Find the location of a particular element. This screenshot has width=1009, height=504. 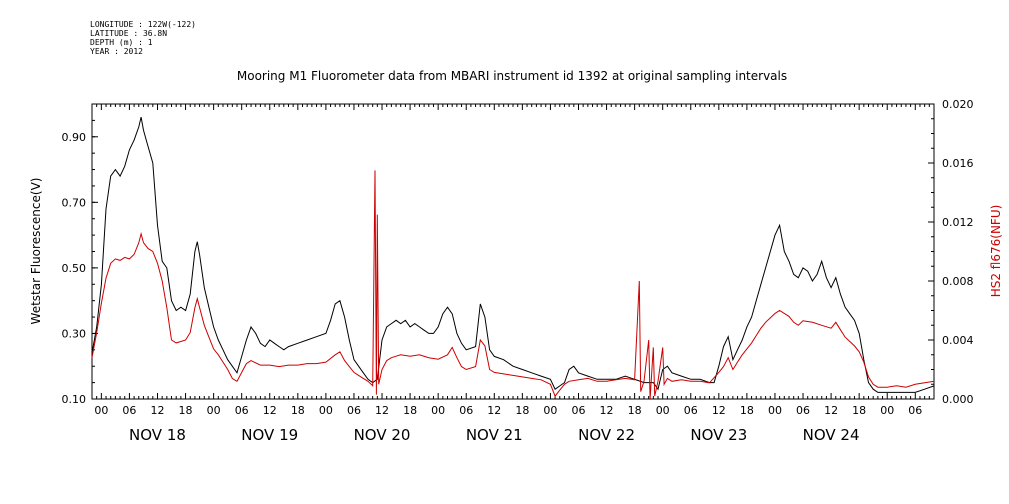

y-axis-right-title: HS2 fl676(NFU) is located at coordinates (996, 251).